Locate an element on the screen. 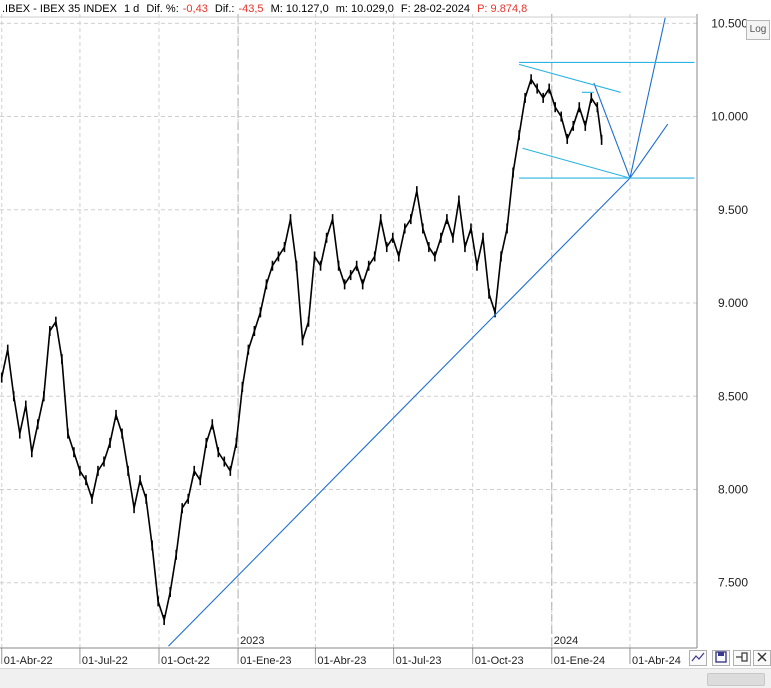 This screenshot has width=771, height=688. x-tick-label: 01-Ene-24 is located at coordinates (579, 661).